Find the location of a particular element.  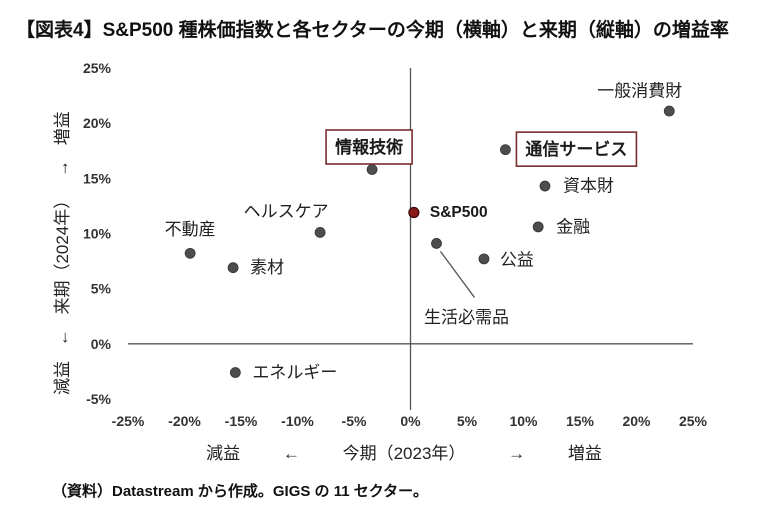

point-label-group: 生活必需品 is located at coordinates (466, 317).